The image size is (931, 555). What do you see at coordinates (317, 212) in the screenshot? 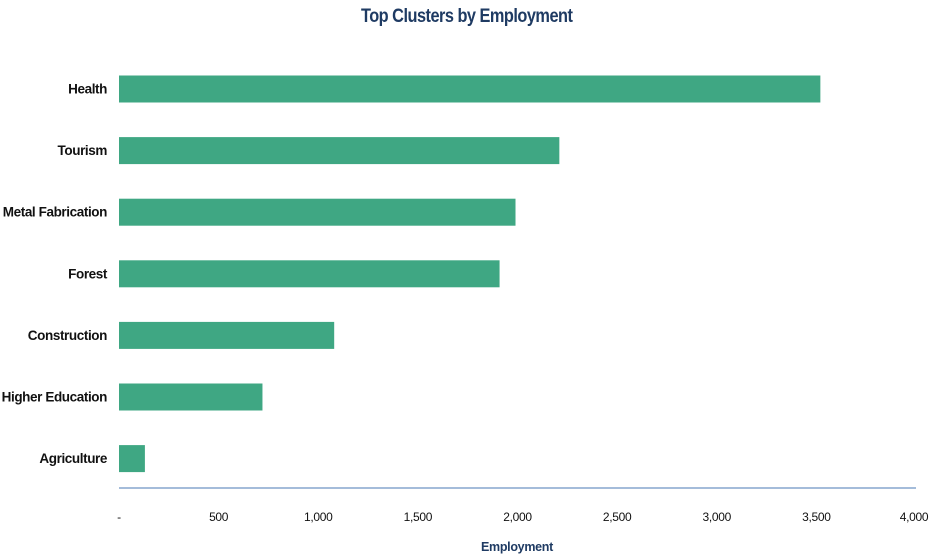
I see `bar-metal-fabrication` at bounding box center [317, 212].